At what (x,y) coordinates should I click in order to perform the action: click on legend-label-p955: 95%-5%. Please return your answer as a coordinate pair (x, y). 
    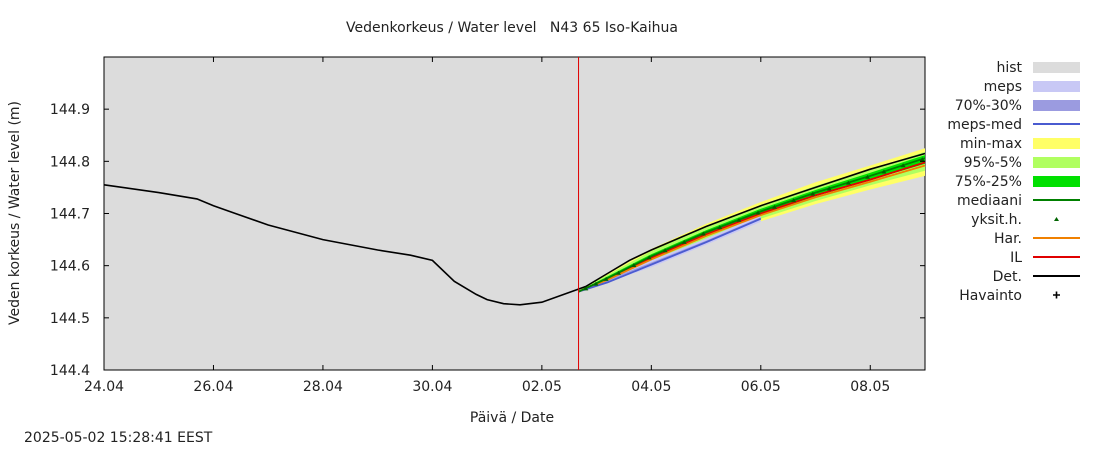
    Looking at the image, I should click on (993, 163).